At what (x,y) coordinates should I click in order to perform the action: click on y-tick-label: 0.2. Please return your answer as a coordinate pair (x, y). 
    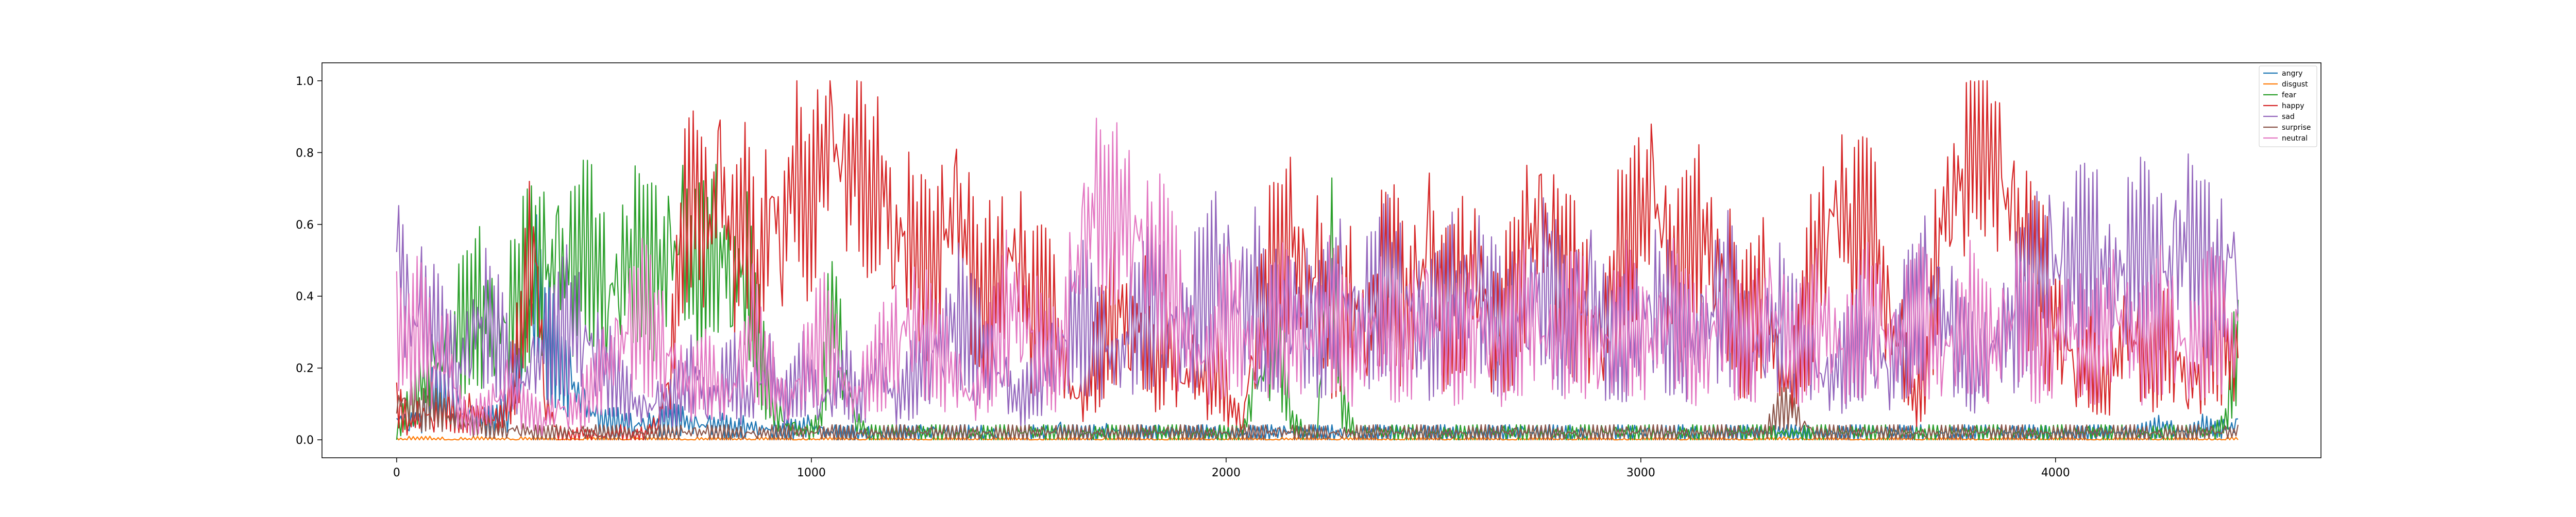
    Looking at the image, I should click on (305, 369).